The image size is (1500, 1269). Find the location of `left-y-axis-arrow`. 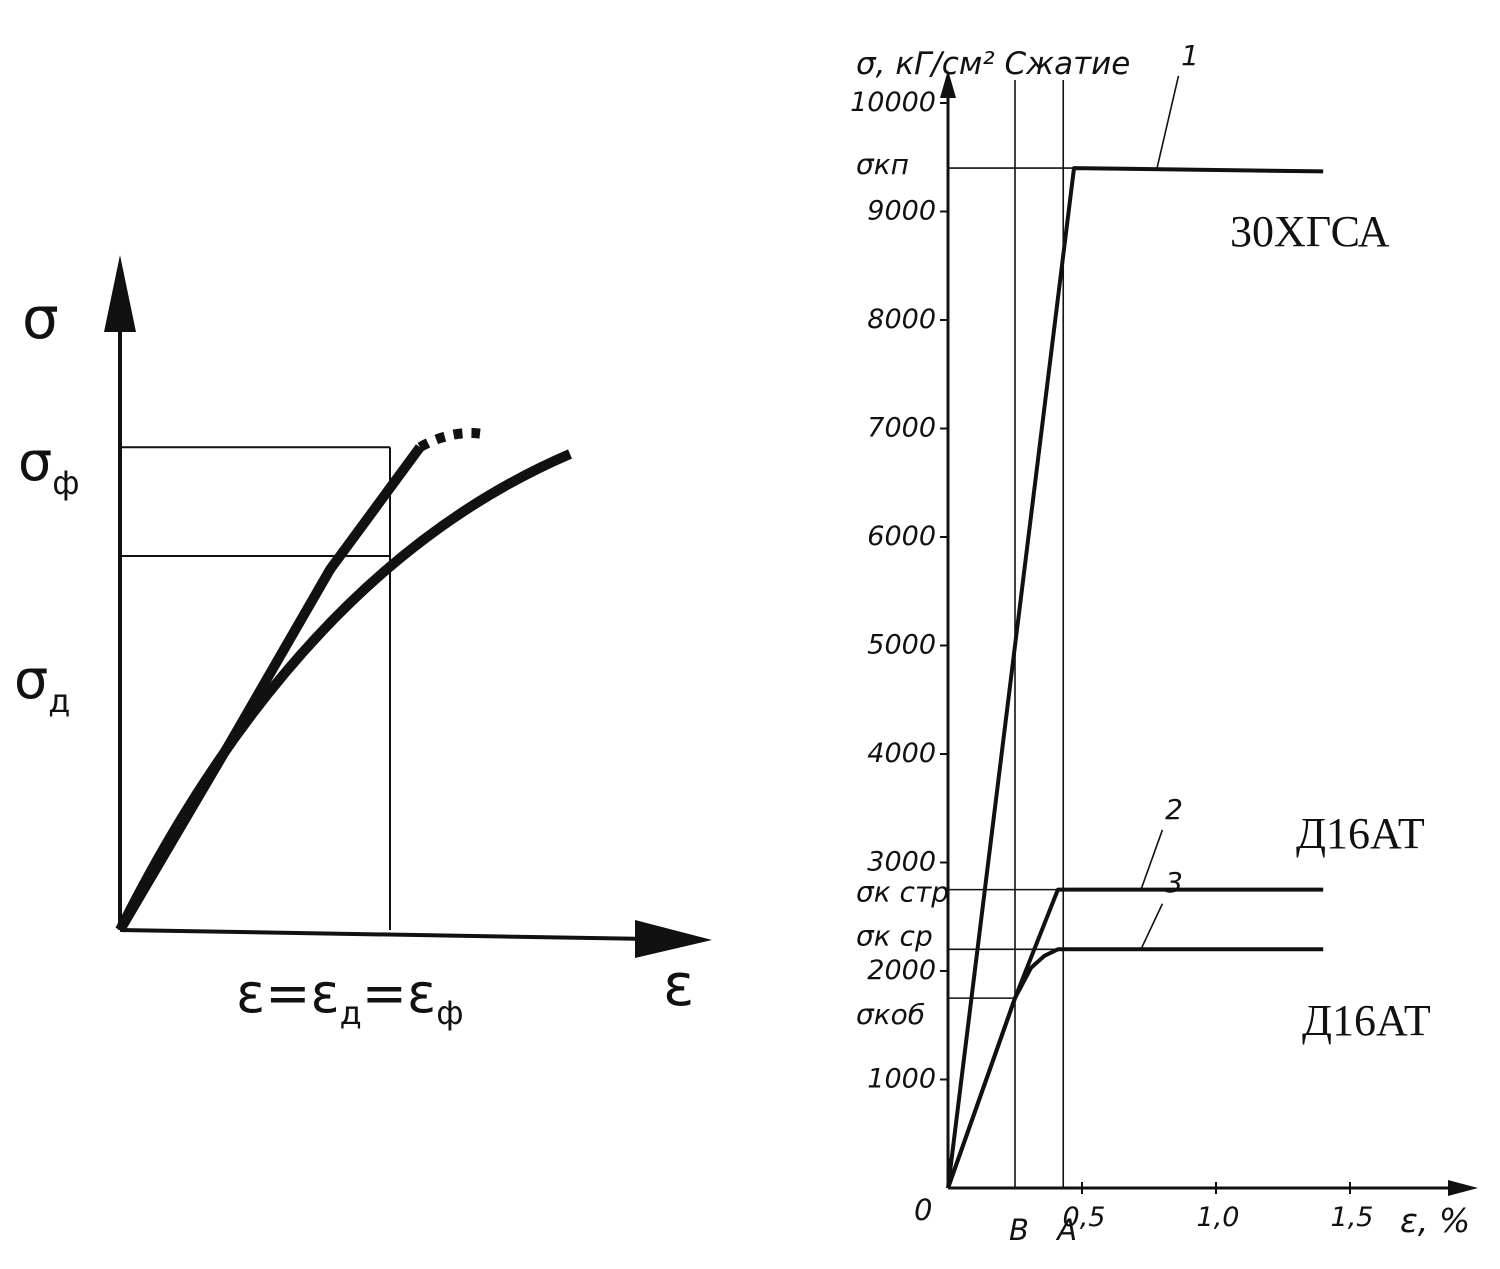

left-y-axis-arrow is located at coordinates (120, 293).